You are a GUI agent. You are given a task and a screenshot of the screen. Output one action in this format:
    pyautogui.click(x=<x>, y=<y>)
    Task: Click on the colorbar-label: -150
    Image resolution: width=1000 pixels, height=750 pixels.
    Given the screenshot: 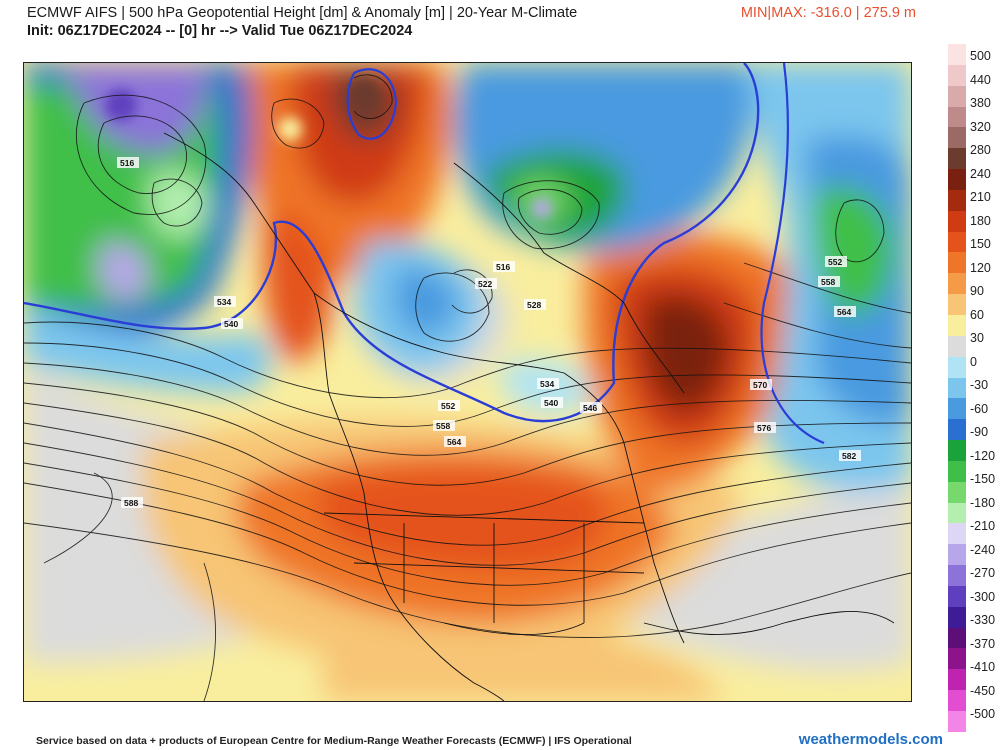 What is the action you would take?
    pyautogui.click(x=983, y=479)
    